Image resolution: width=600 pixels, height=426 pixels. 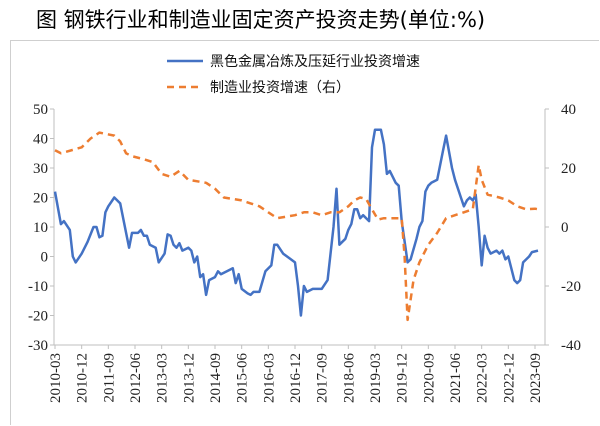 I want to click on x-tick-label: 2011-09, so click(x=109, y=377).